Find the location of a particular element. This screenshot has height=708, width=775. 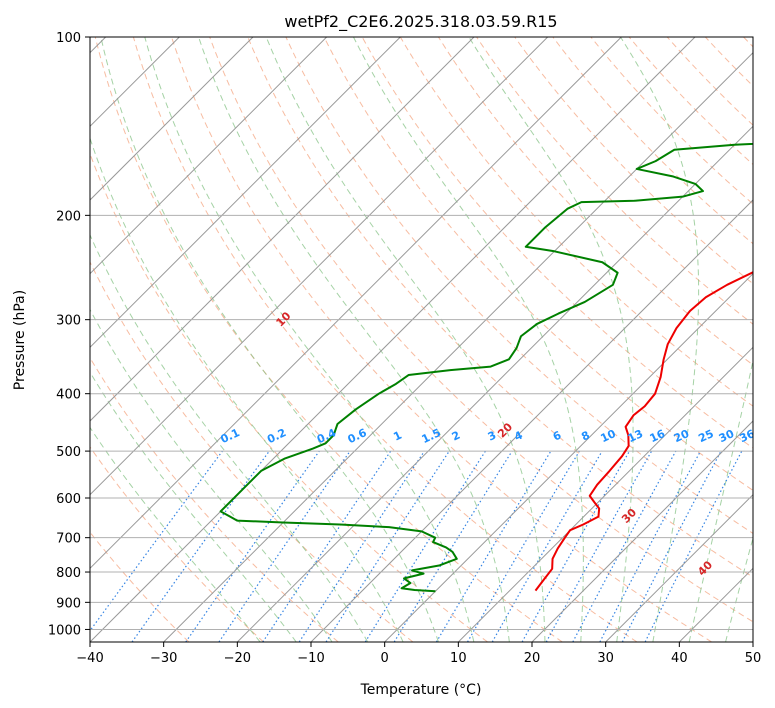

mixing-ratio-label: 0.2 is located at coordinates (276, 436).